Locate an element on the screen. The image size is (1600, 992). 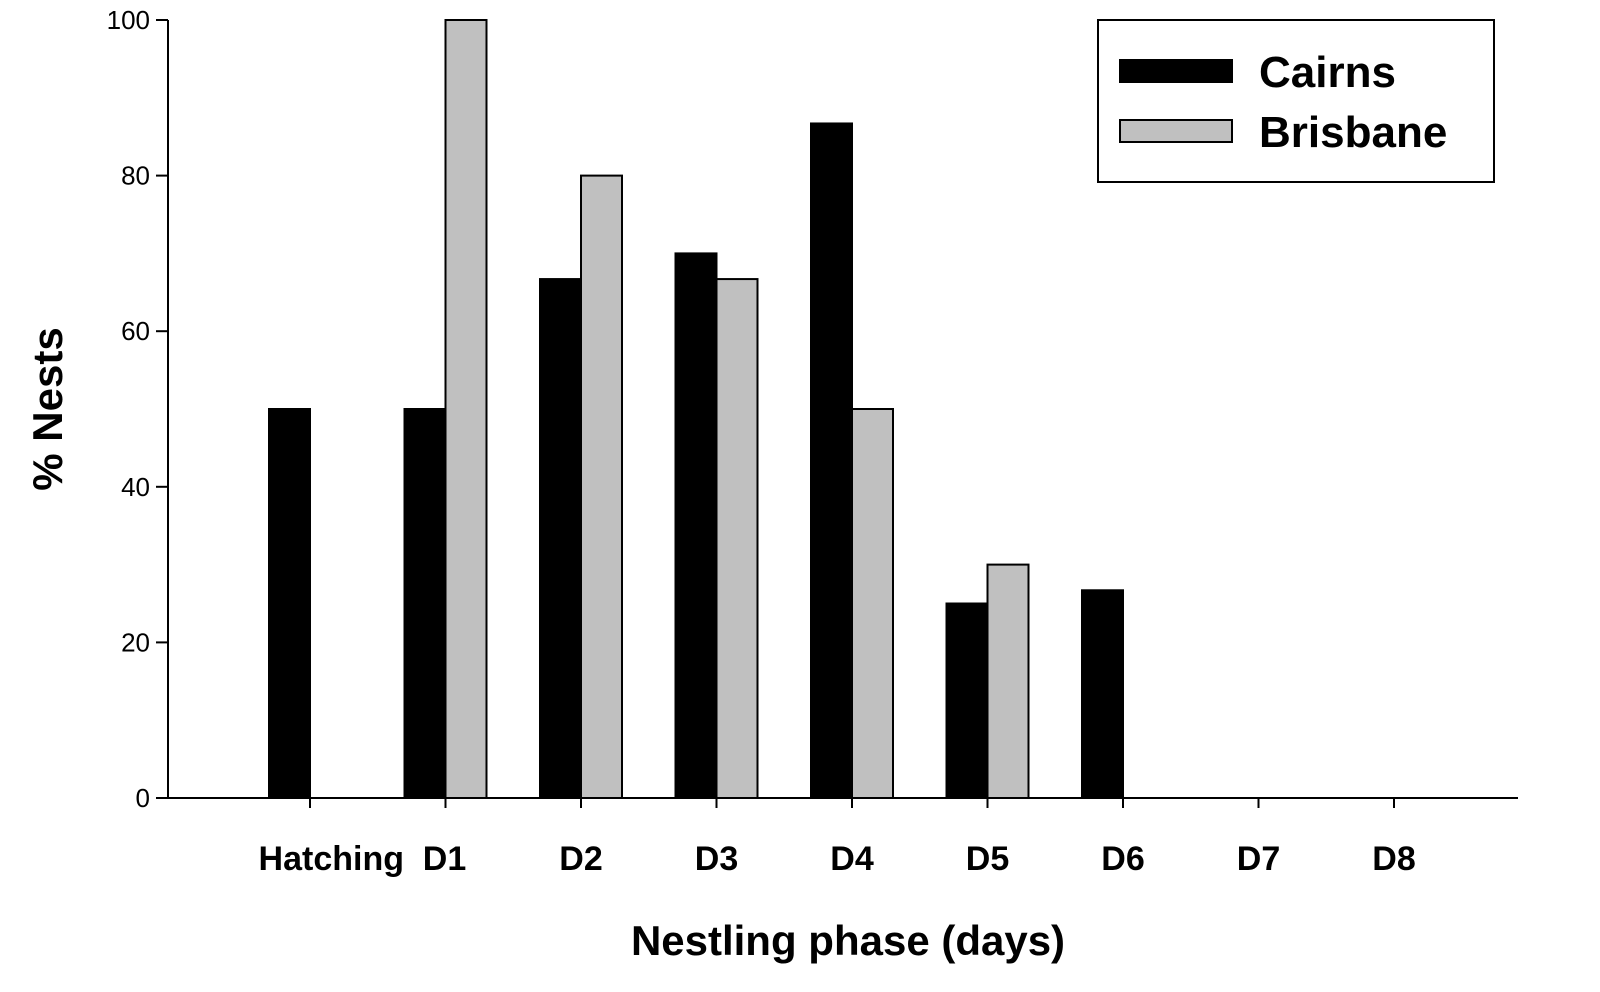
x-tick-label-d7: D7 is located at coordinates (1258, 859).